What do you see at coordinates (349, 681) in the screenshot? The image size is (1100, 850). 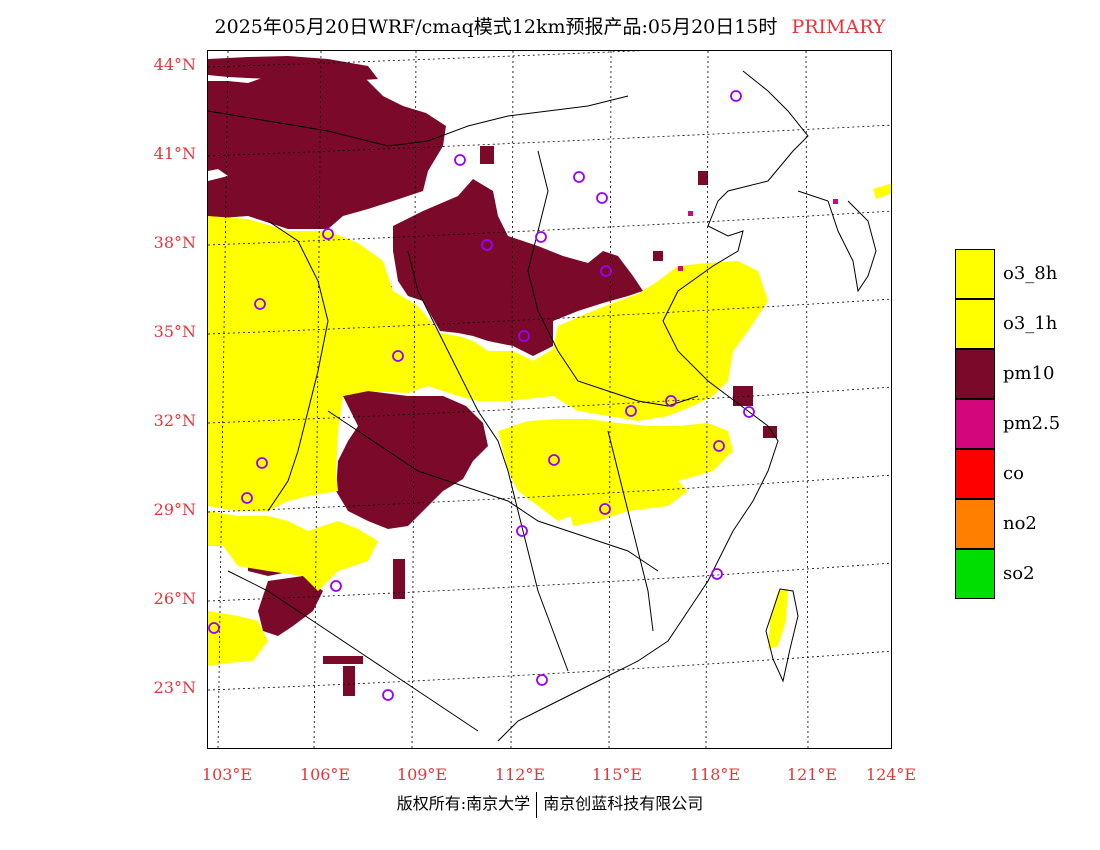 I see `pm10-patch-d` at bounding box center [349, 681].